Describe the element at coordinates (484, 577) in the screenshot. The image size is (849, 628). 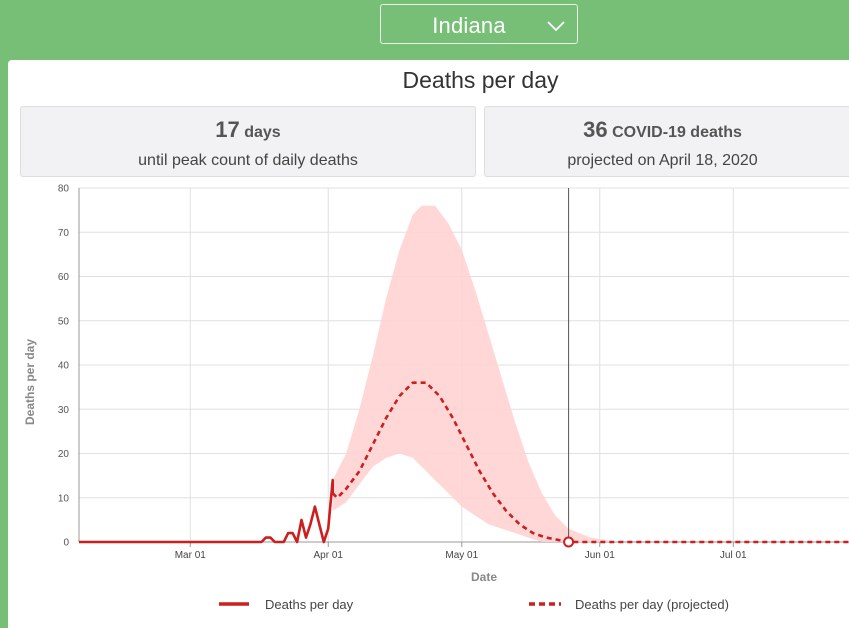
I see `x-axis-title: Date` at that location.